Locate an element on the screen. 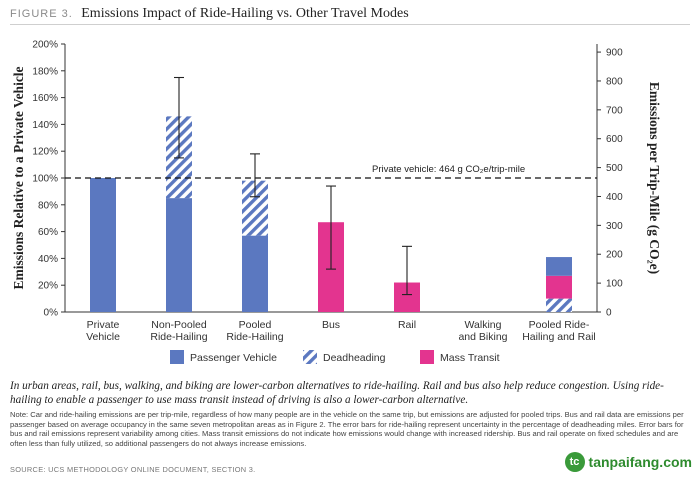 The width and height of the screenshot is (700, 481). y-tick-label-left: 0% is located at coordinates (51, 313).